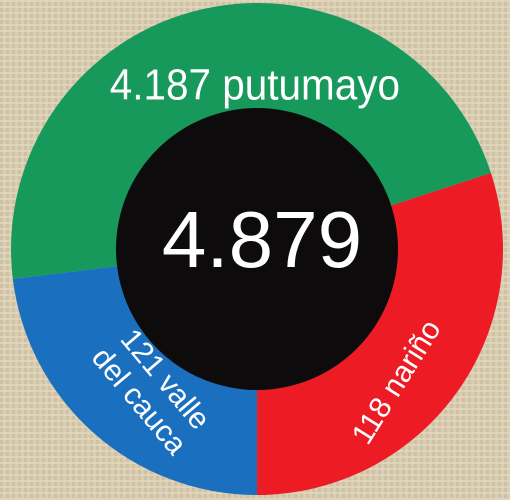  I want to click on label-putumayo: 4.187 putumayo, so click(255, 84).